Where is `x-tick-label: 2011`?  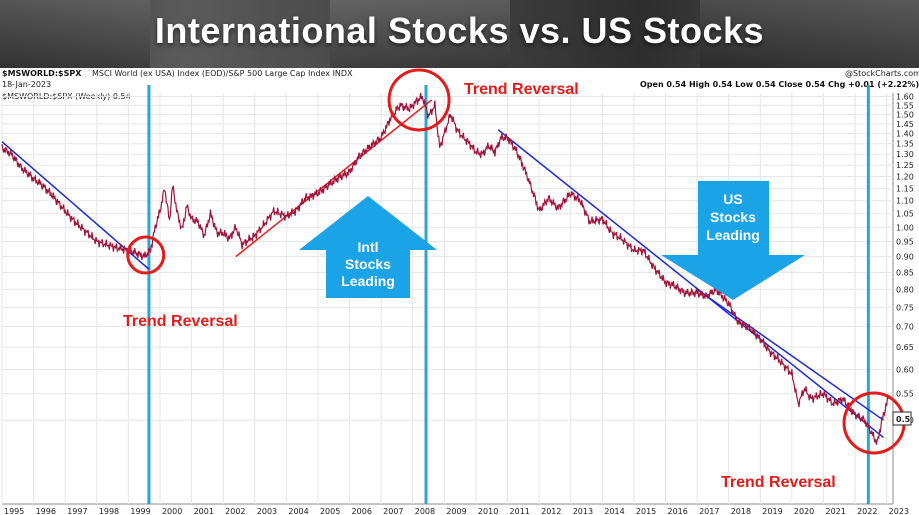
x-tick-label: 2011 is located at coordinates (520, 511).